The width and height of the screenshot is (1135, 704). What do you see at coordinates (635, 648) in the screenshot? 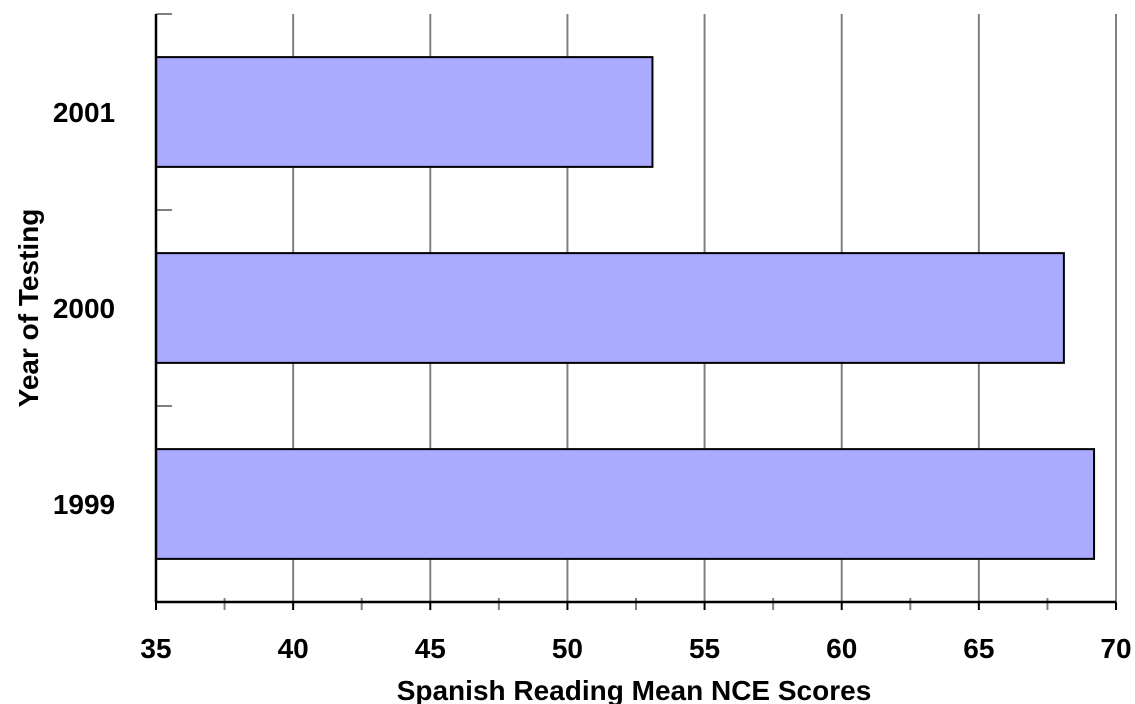
I see `x-tick-labels: 35 40 45 50 55 60 65 70` at bounding box center [635, 648].